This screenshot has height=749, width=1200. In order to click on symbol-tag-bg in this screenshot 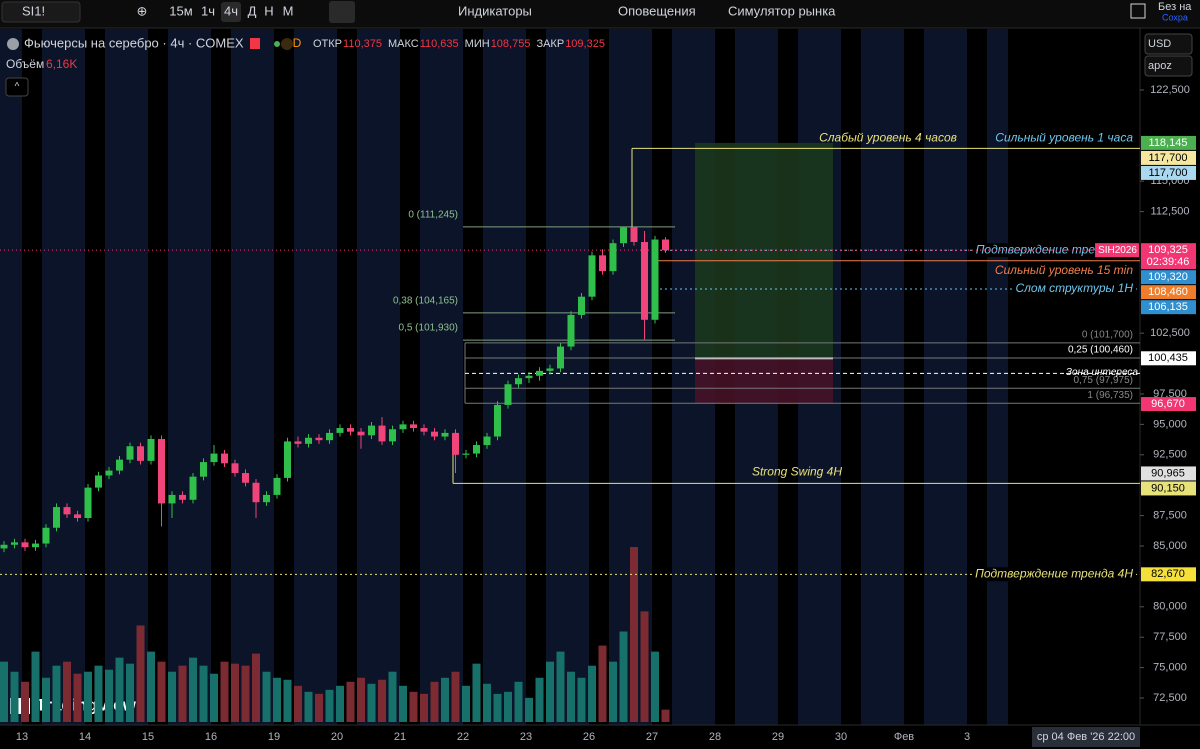, I will do `click(1117, 250)`.